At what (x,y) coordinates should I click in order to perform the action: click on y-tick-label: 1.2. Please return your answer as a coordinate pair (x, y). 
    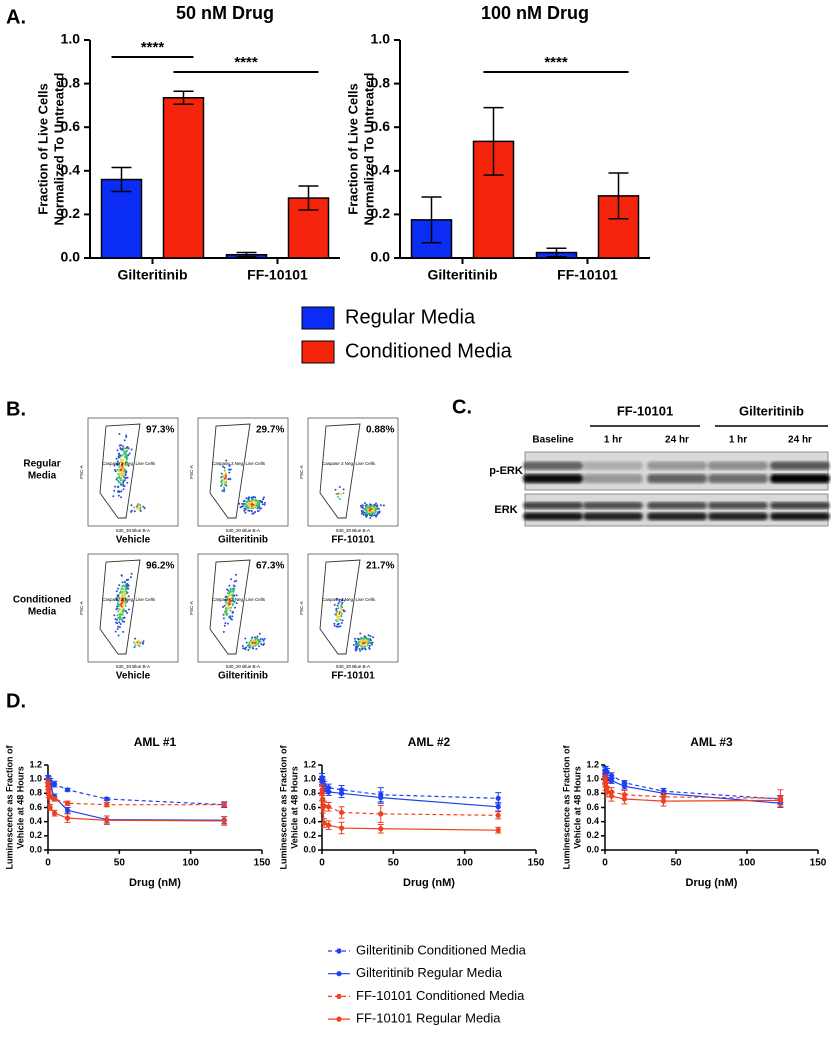
    Looking at the image, I should click on (35, 764).